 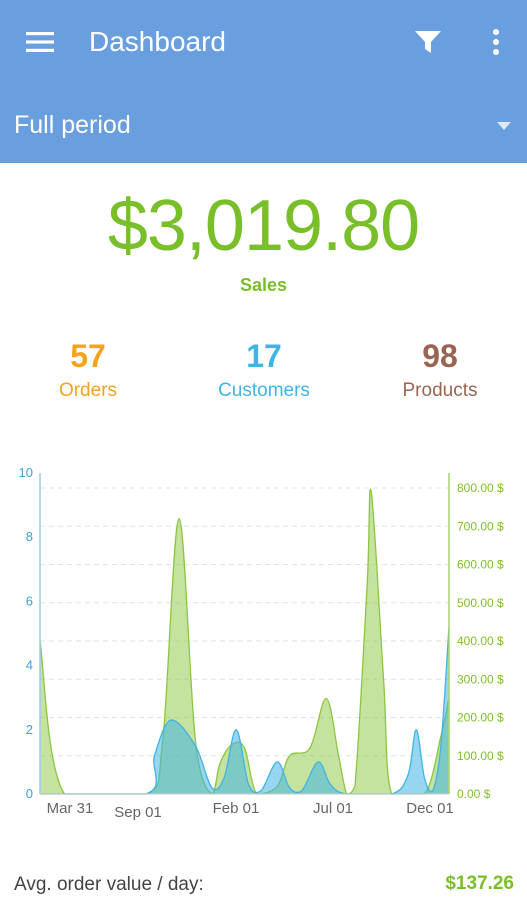 I want to click on right-tick-label: 100.00 $, so click(x=480, y=756).